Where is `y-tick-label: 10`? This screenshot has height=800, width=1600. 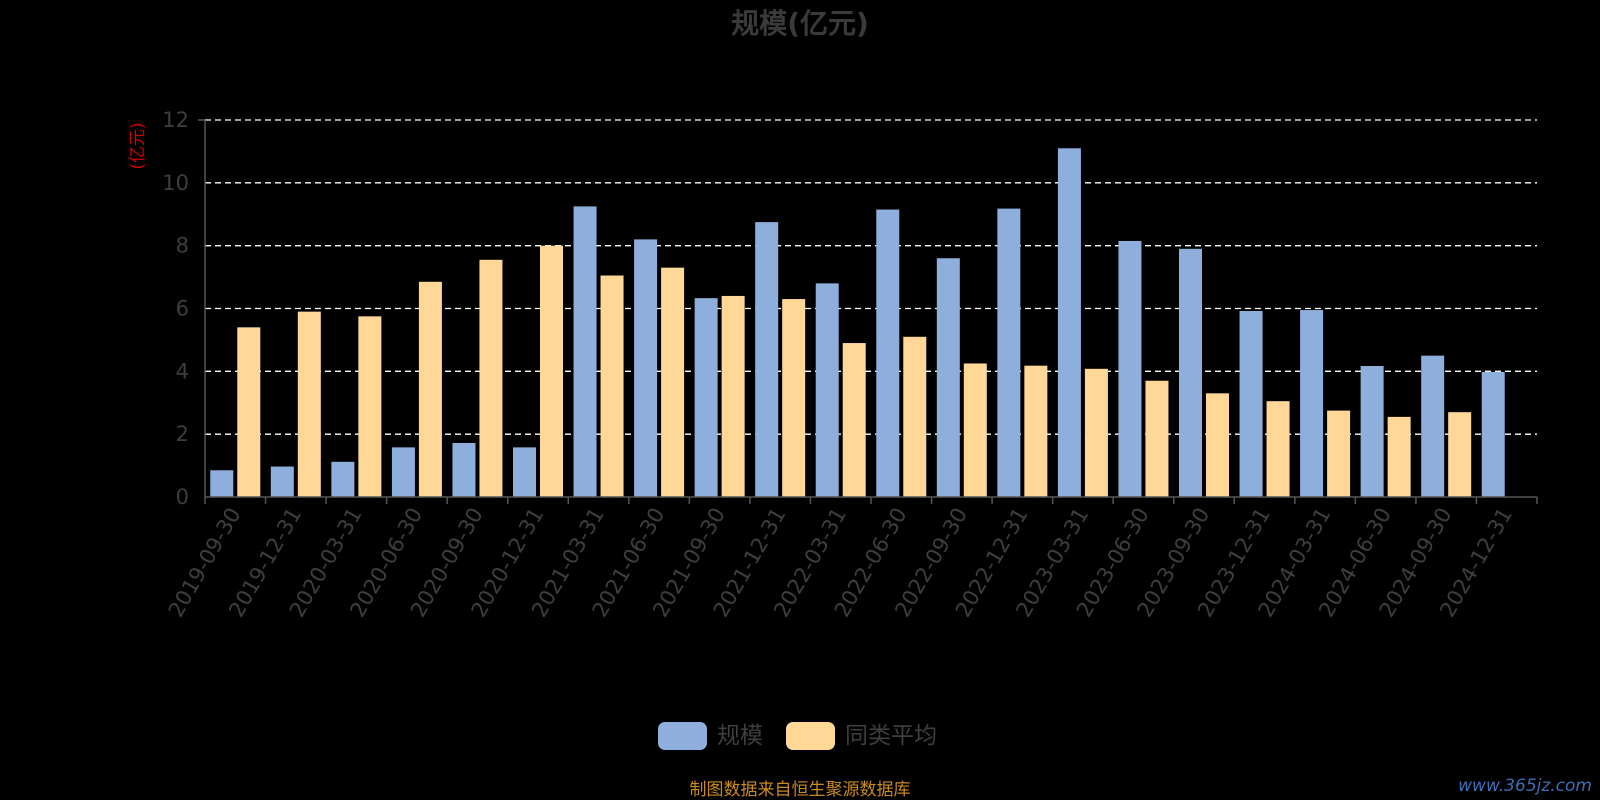
y-tick-label: 10 is located at coordinates (175, 183).